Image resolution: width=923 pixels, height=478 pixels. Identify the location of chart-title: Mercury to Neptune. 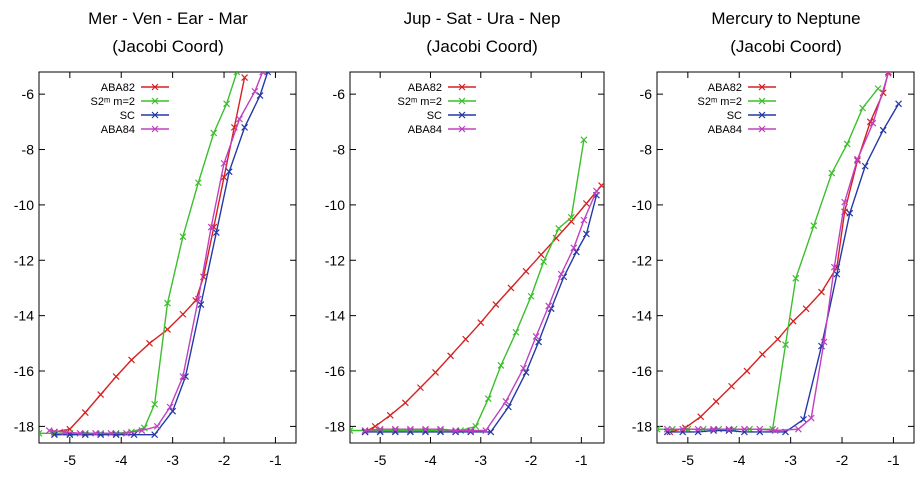
(785, 18).